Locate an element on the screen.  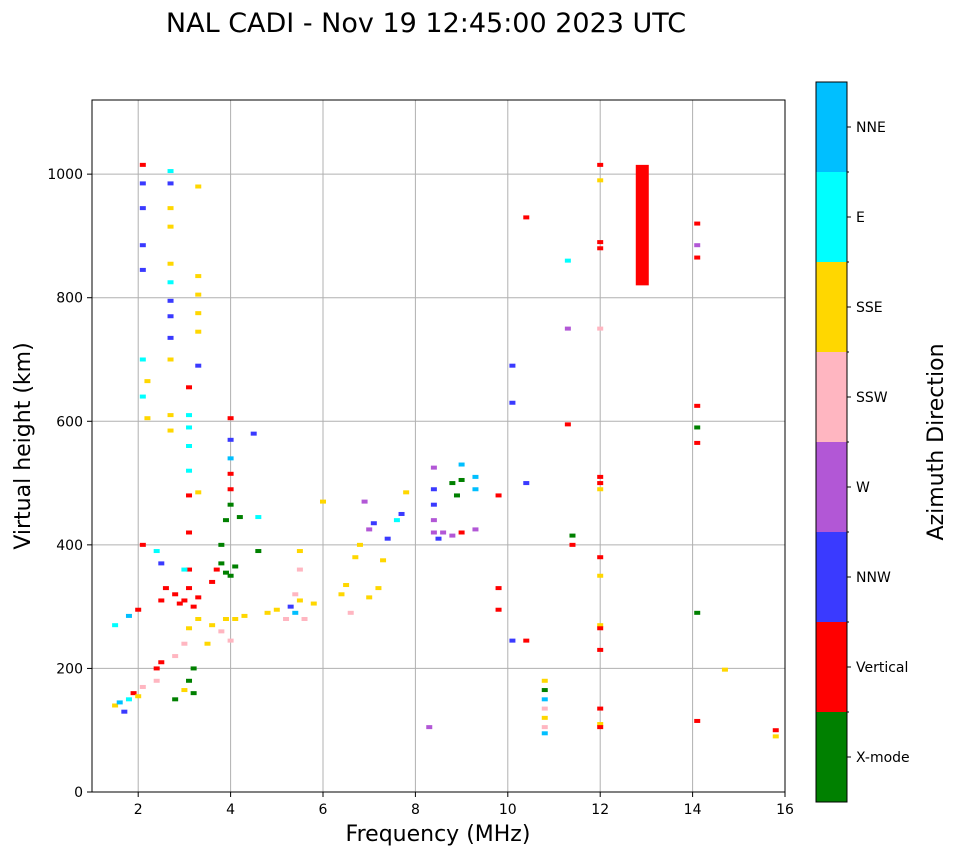
y-tick-label: 200 is located at coordinates (69, 669).